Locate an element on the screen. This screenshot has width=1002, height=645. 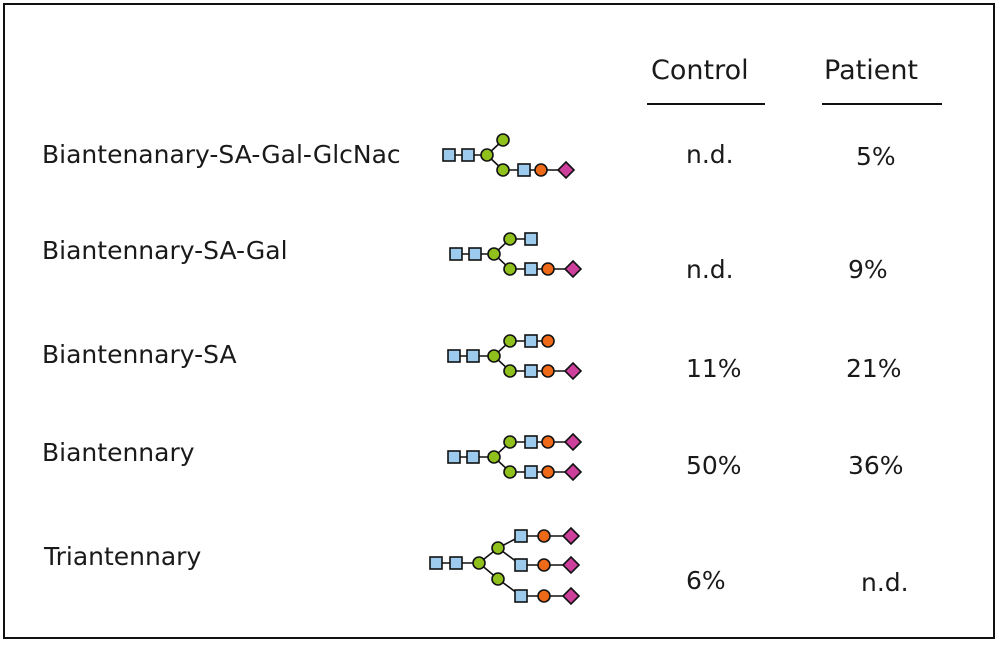
row-4-name: Biantennary is located at coordinates (118, 452).